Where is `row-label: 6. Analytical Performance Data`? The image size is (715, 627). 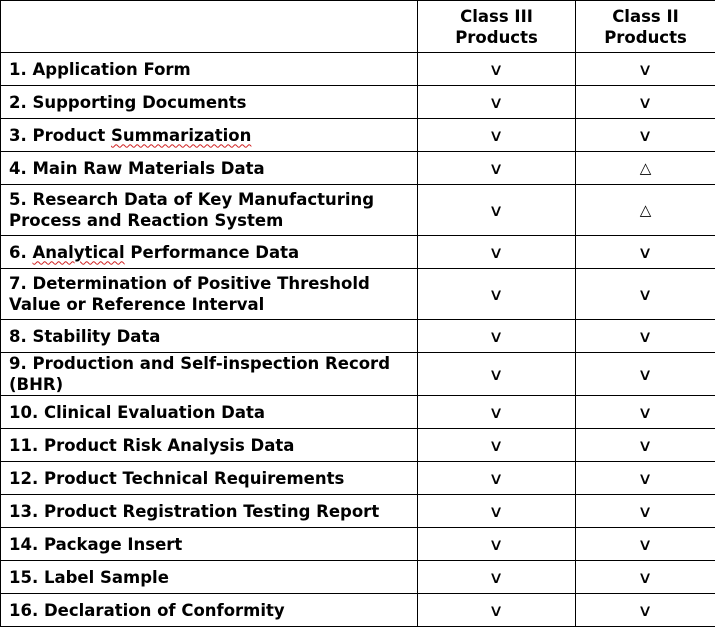
row-label: 6. Analytical Performance Data is located at coordinates (209, 252).